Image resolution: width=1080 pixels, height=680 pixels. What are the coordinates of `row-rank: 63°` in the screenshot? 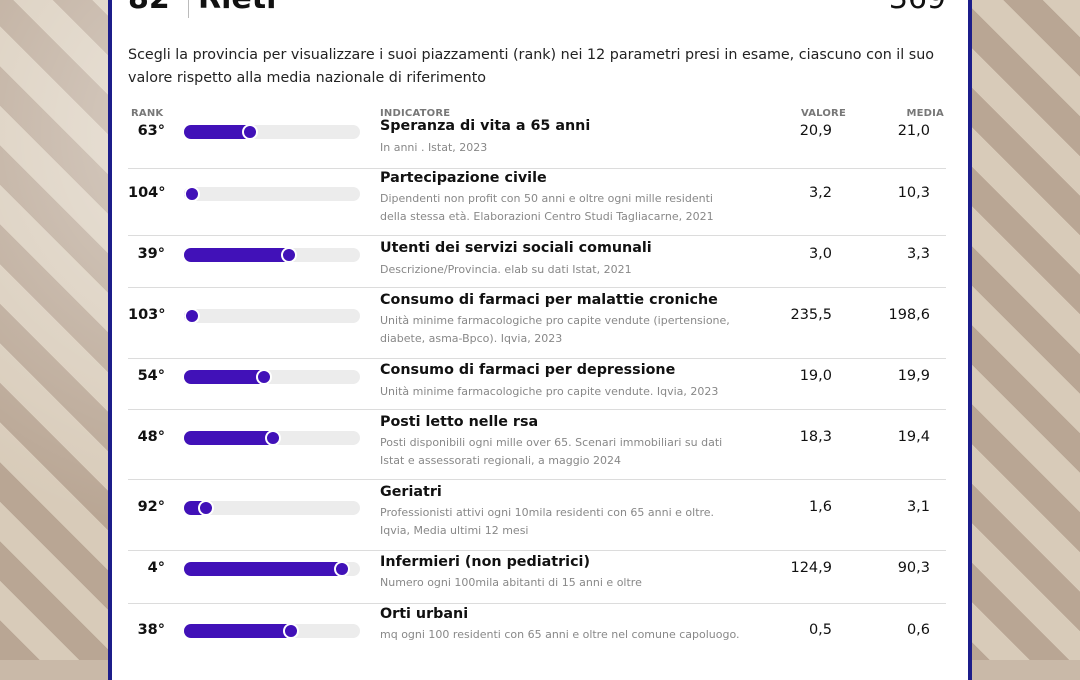 It's located at (151, 131).